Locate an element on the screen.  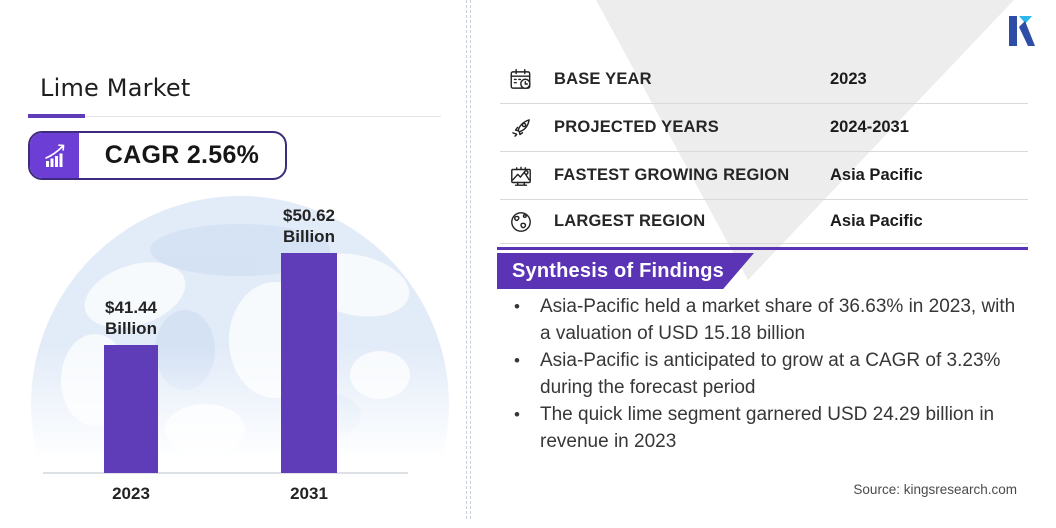
growth-chart-icon is located at coordinates (54, 155).